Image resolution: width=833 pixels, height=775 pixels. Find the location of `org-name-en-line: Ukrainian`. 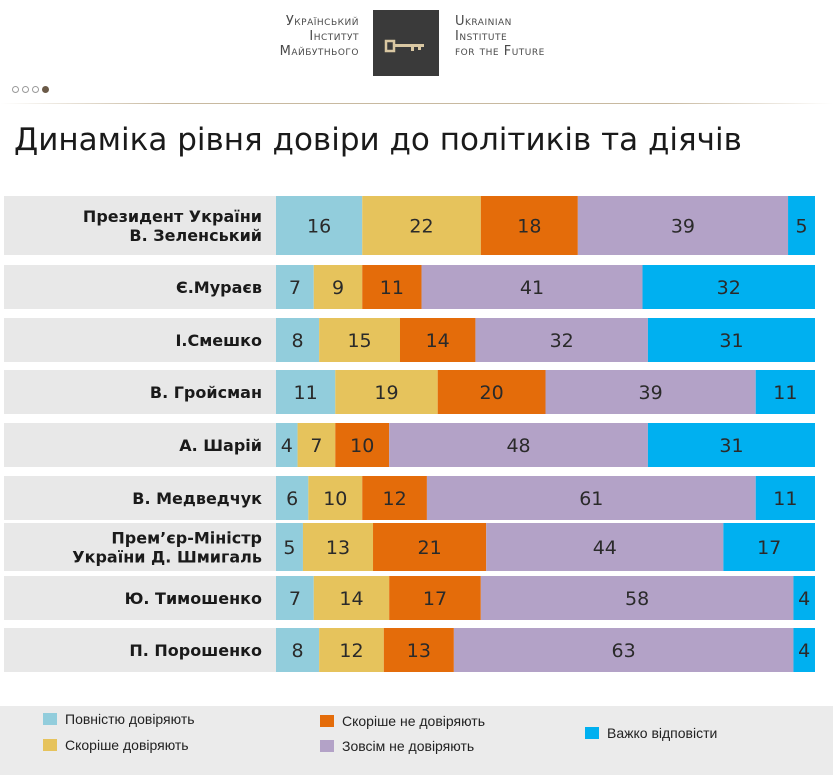

org-name-en-line: Ukrainian is located at coordinates (483, 21).